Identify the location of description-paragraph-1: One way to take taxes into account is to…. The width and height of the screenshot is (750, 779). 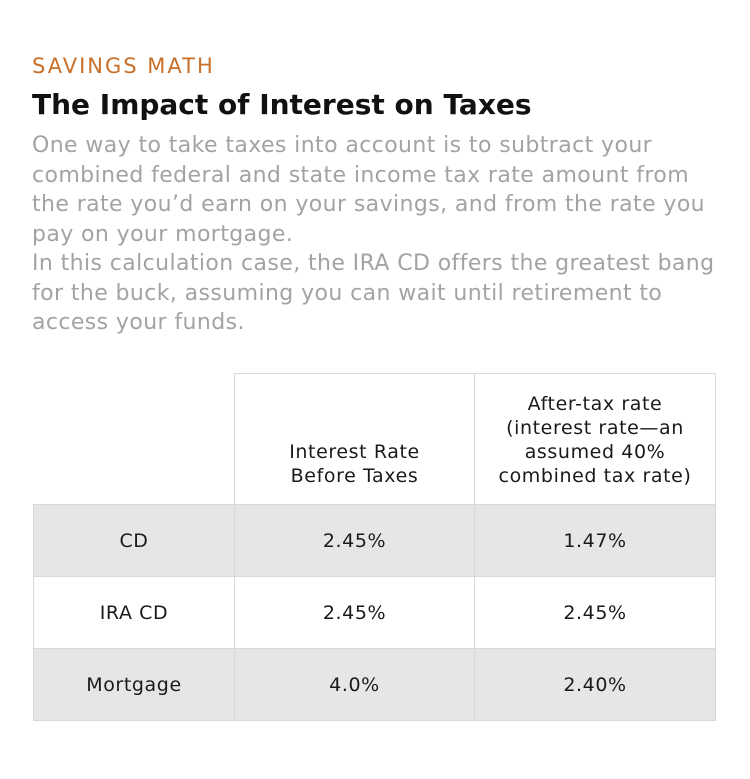
(369, 190).